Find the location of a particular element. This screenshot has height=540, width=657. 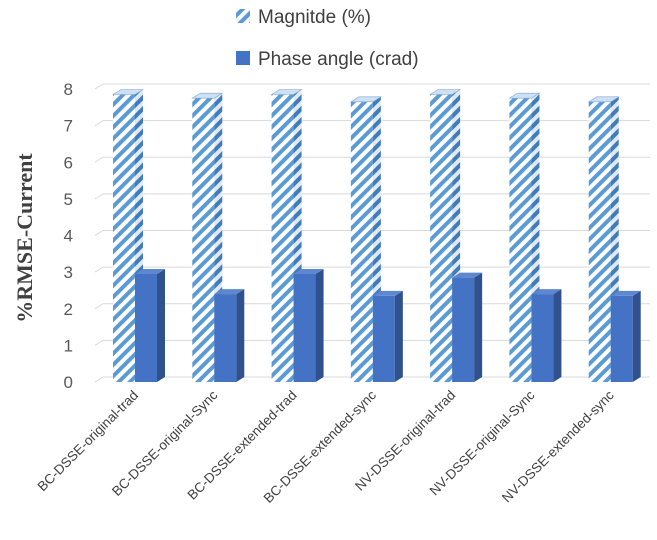

y-tick-label: 1 is located at coordinates (68, 345).